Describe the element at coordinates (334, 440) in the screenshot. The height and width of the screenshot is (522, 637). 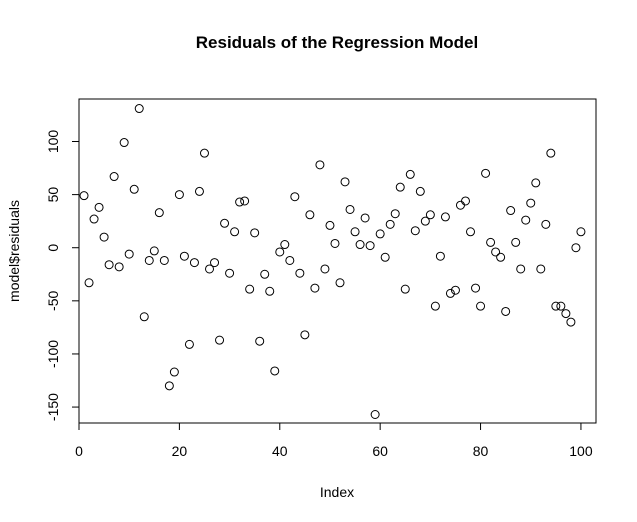
I see `x-axis: 0 20 40 60 80 100` at that location.